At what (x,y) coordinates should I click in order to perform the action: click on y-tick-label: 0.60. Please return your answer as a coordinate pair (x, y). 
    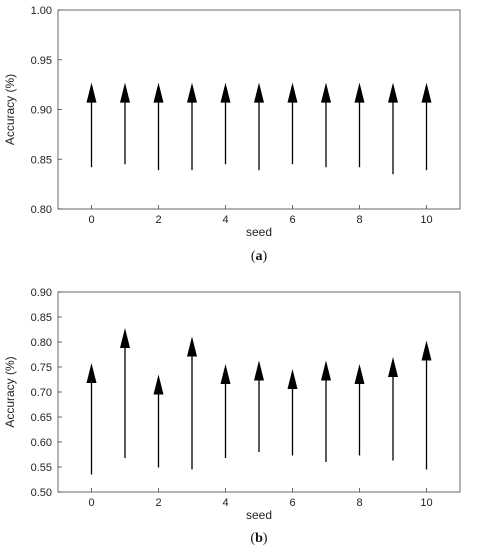
    Looking at the image, I should click on (41, 443).